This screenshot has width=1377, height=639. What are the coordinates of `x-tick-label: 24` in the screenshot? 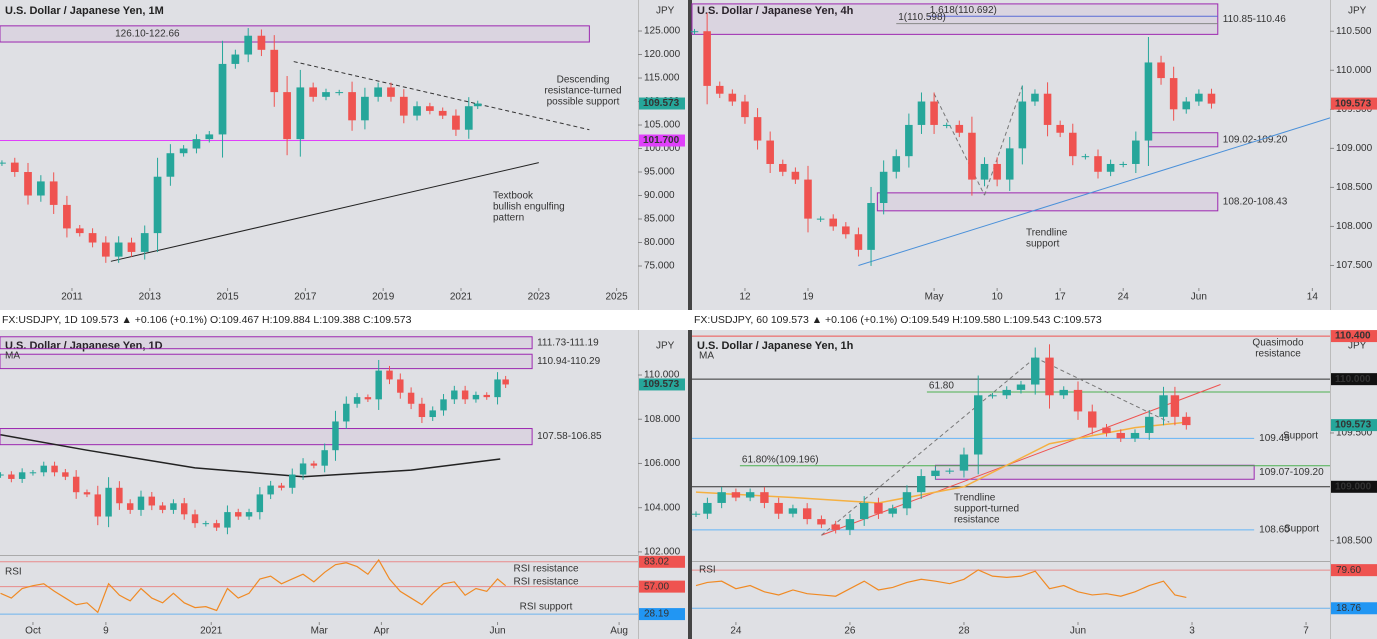 It's located at (736, 631).